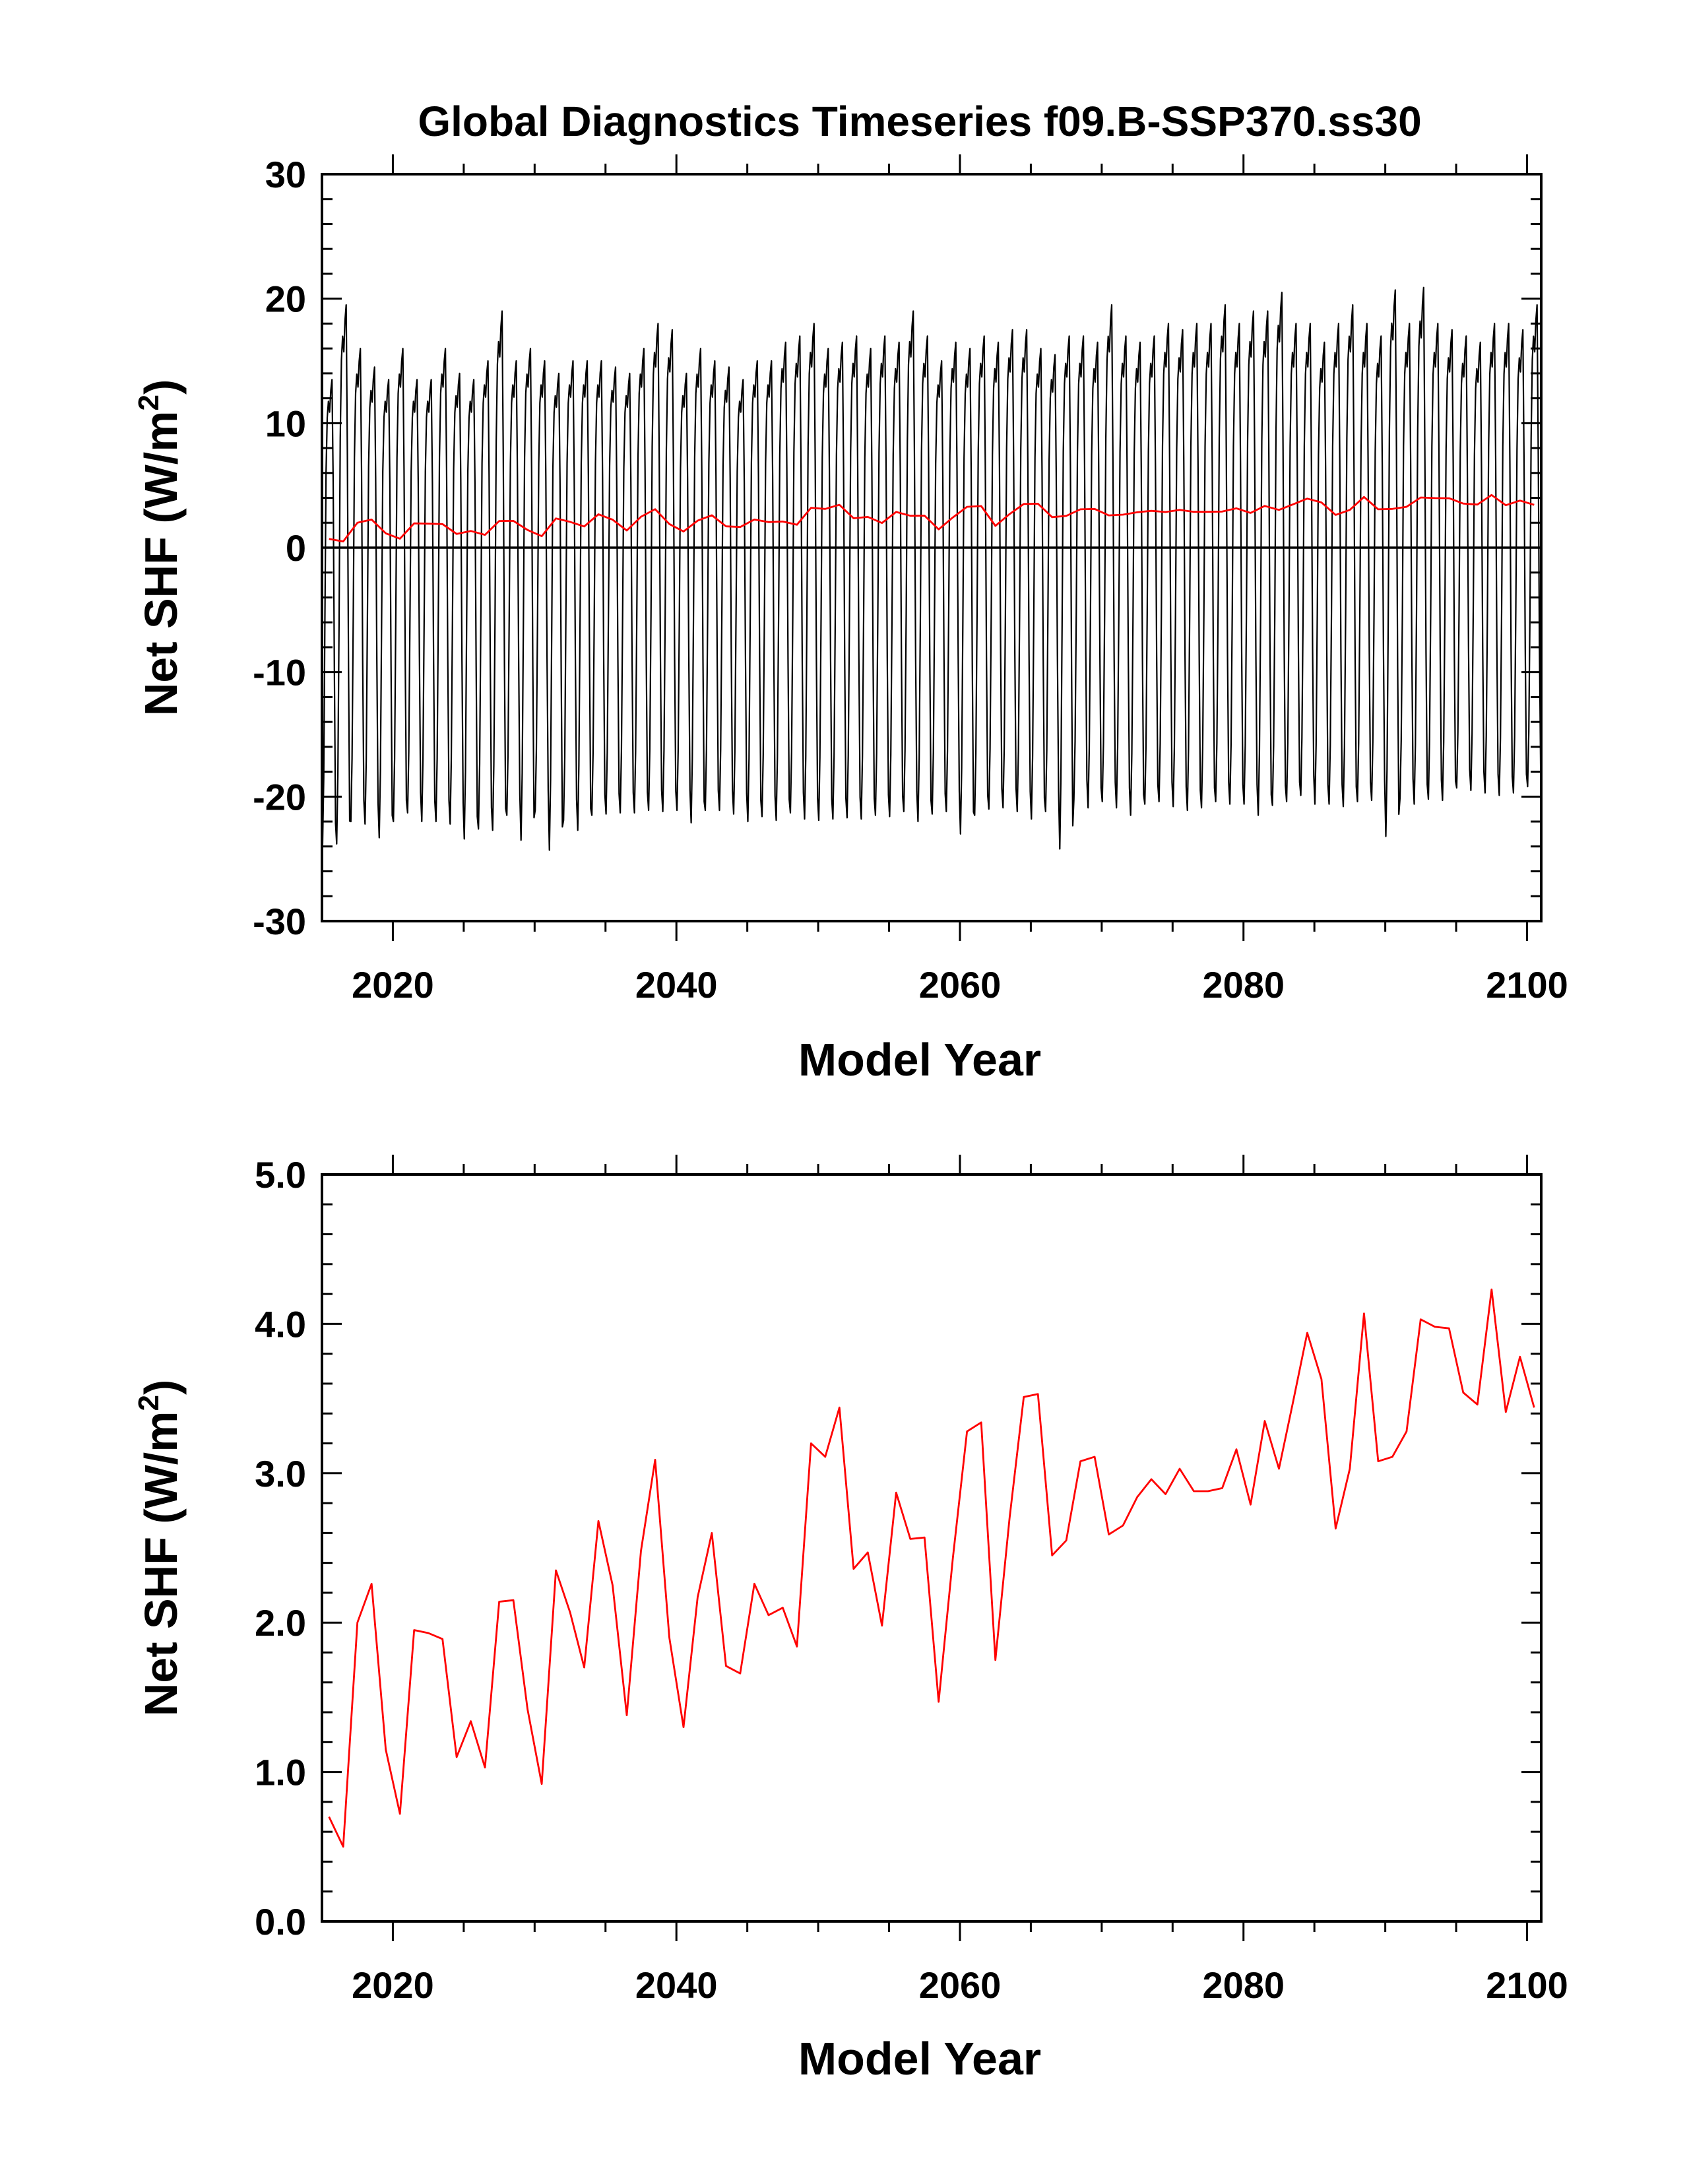 This screenshot has width=1689, height=2184. I want to click on y-tick-label: 20, so click(285, 299).